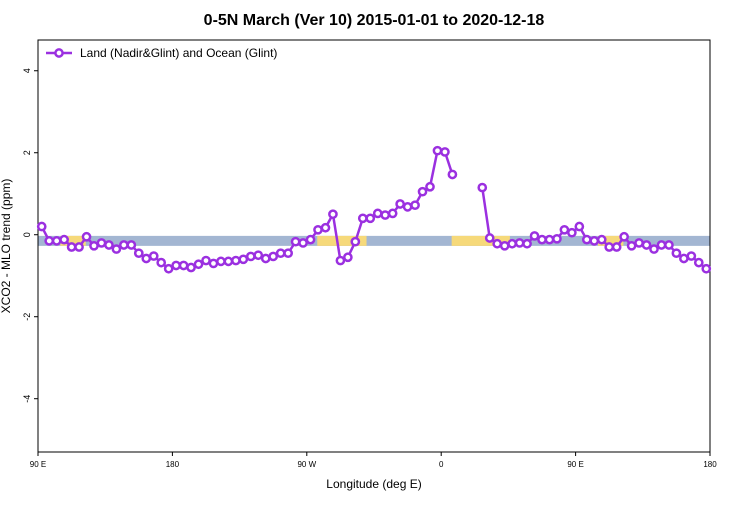 This screenshot has height=505, width=750. What do you see at coordinates (27, 70) in the screenshot?
I see `y-tick-label: 4` at bounding box center [27, 70].